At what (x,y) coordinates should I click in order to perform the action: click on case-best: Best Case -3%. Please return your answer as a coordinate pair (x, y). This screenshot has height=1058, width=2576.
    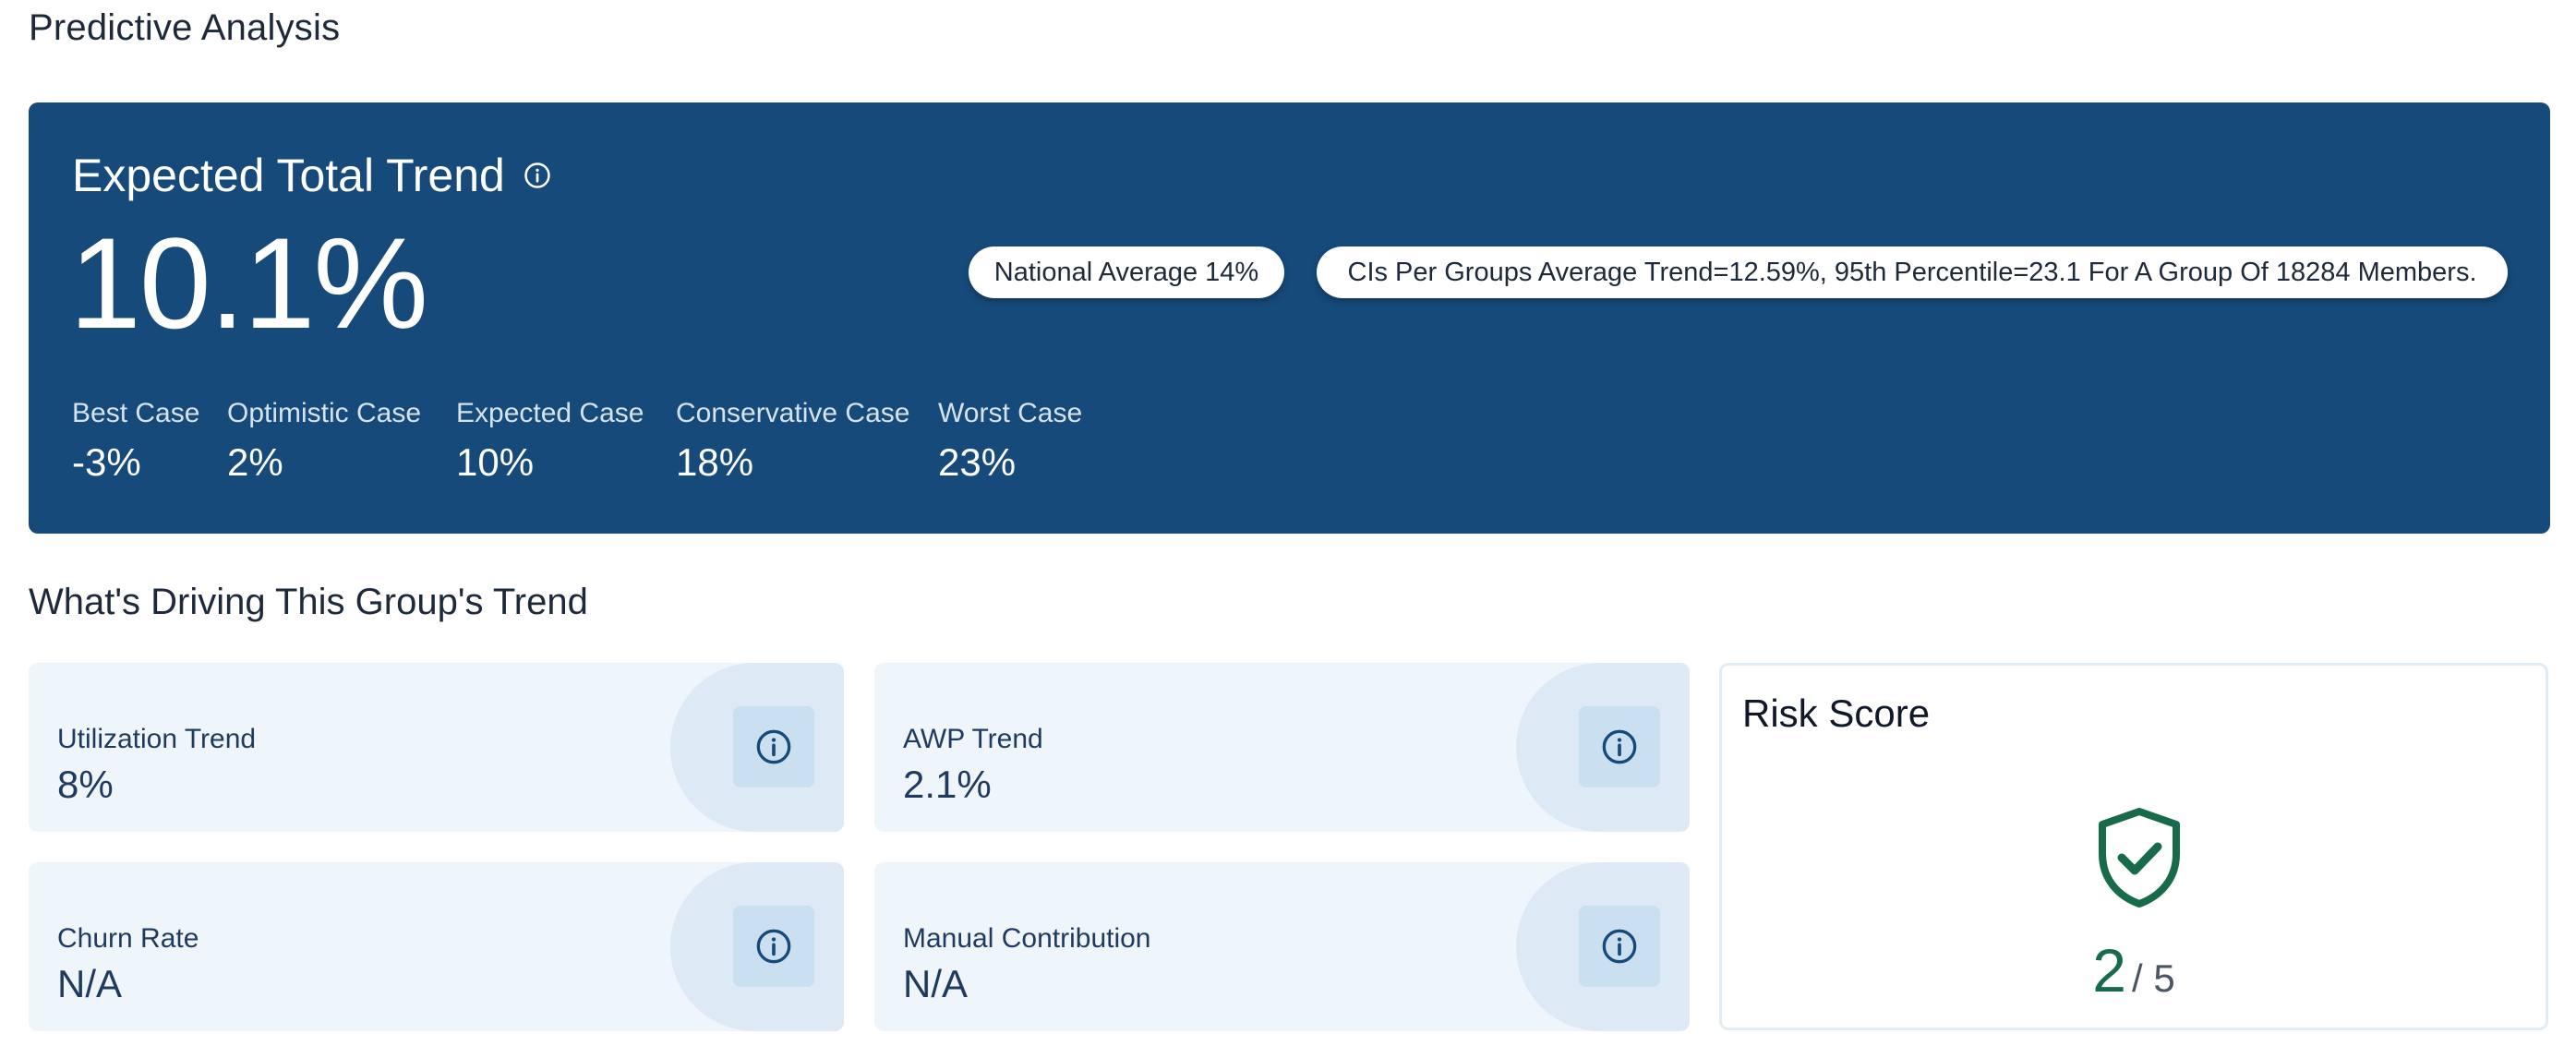
    Looking at the image, I should click on (149, 441).